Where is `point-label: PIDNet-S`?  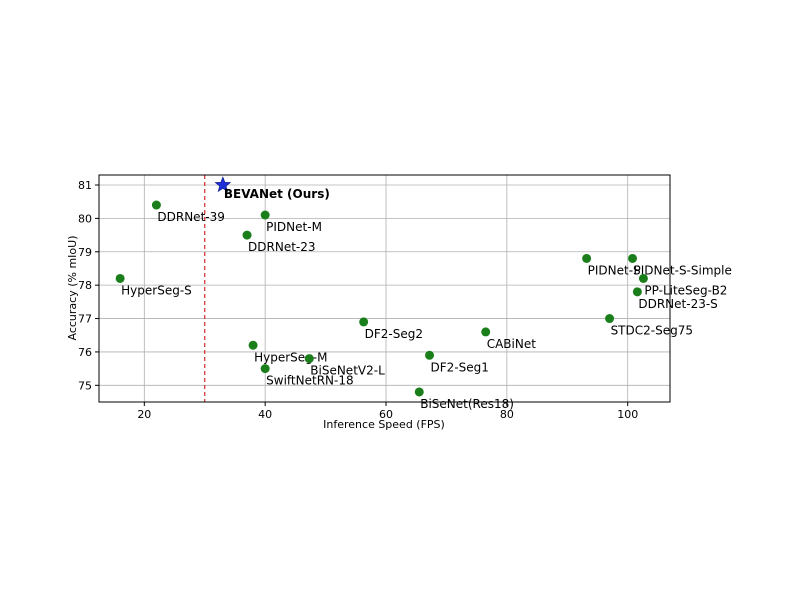 point-label: PIDNet-S is located at coordinates (614, 270).